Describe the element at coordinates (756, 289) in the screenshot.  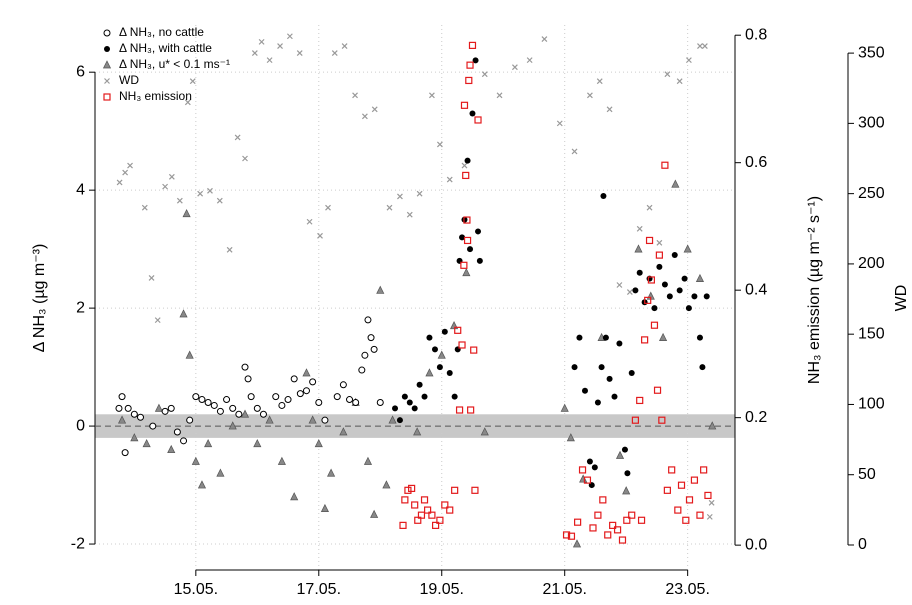
I see `y2-tick-label: 0.4` at that location.